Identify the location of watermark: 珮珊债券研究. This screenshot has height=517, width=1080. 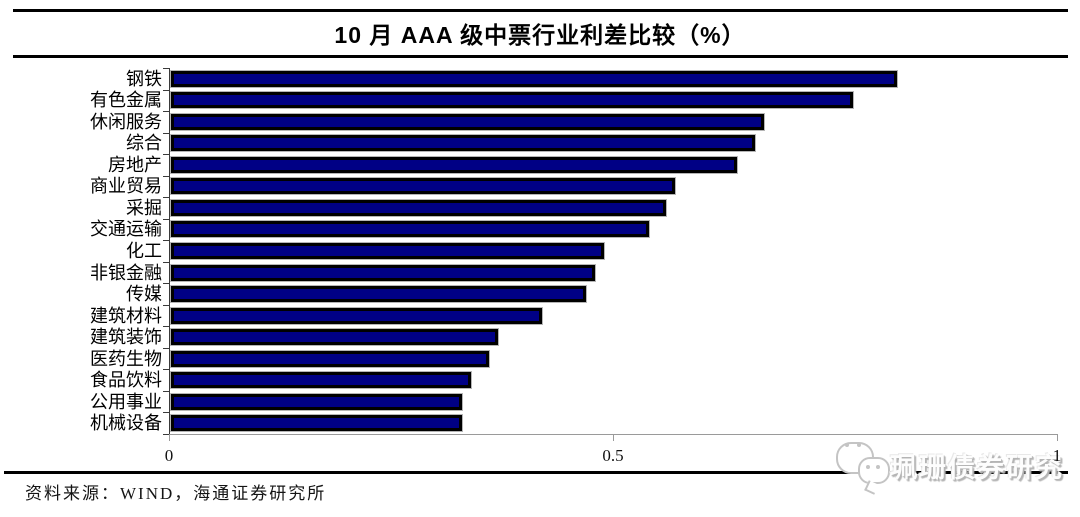
(952, 469).